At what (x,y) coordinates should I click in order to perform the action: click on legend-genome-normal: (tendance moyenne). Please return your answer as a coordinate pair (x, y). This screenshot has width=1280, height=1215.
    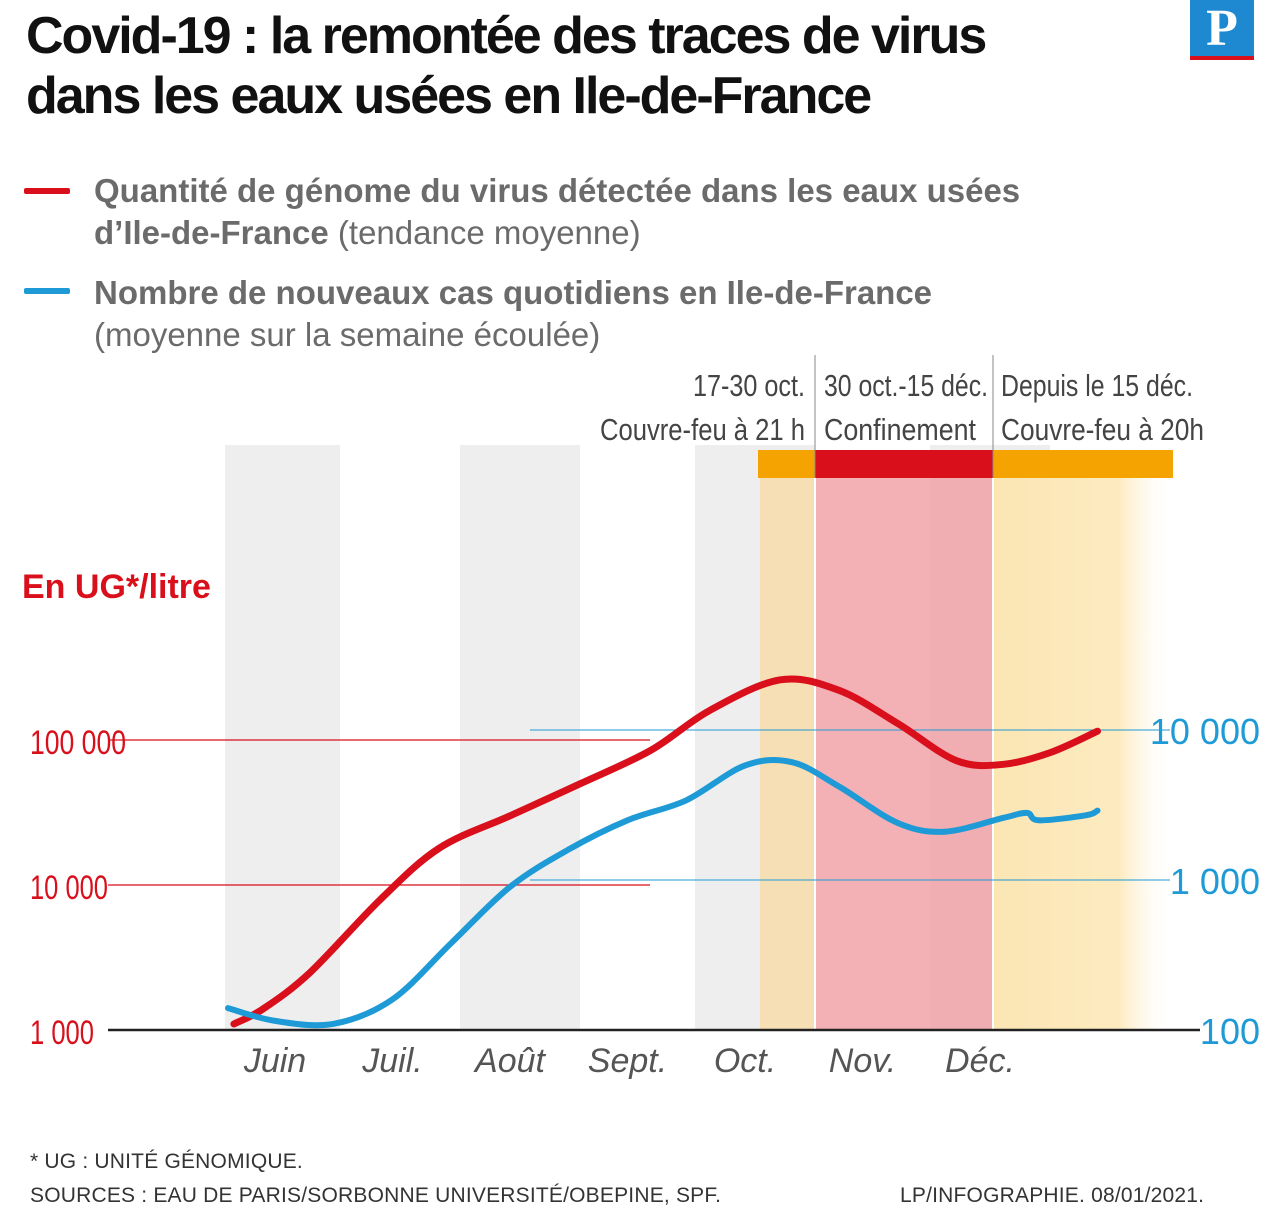
    Looking at the image, I should click on (489, 232).